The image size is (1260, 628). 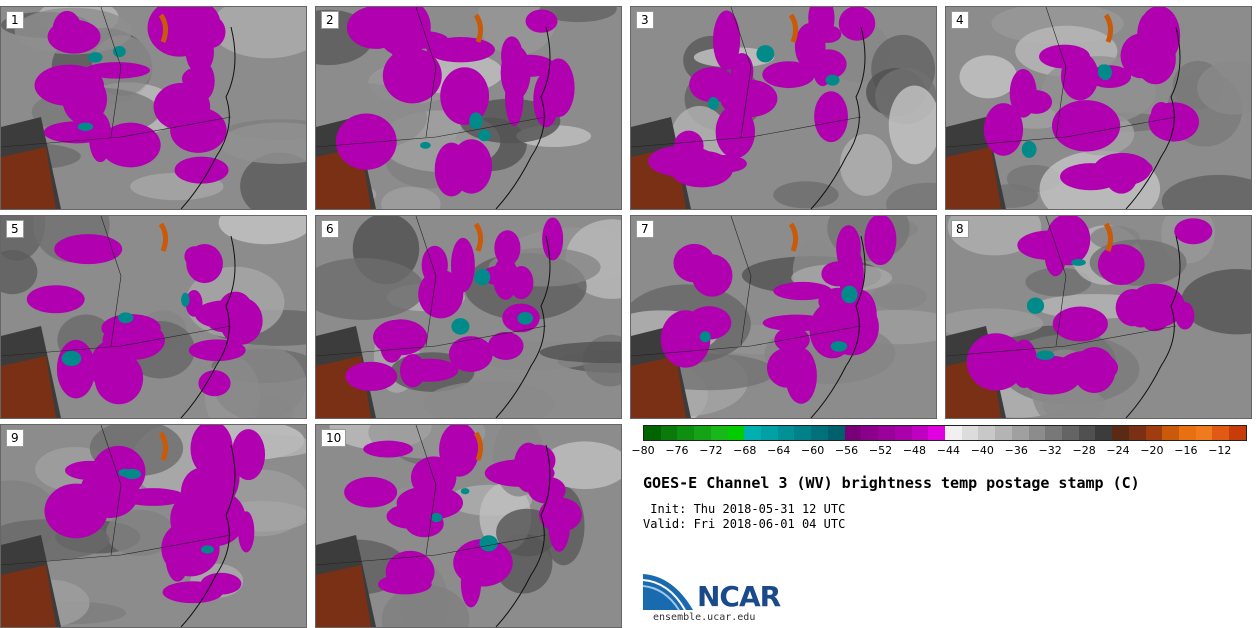 What do you see at coordinates (1016, 450) in the screenshot?
I see `colorbar-tick-label: −36` at bounding box center [1016, 450].